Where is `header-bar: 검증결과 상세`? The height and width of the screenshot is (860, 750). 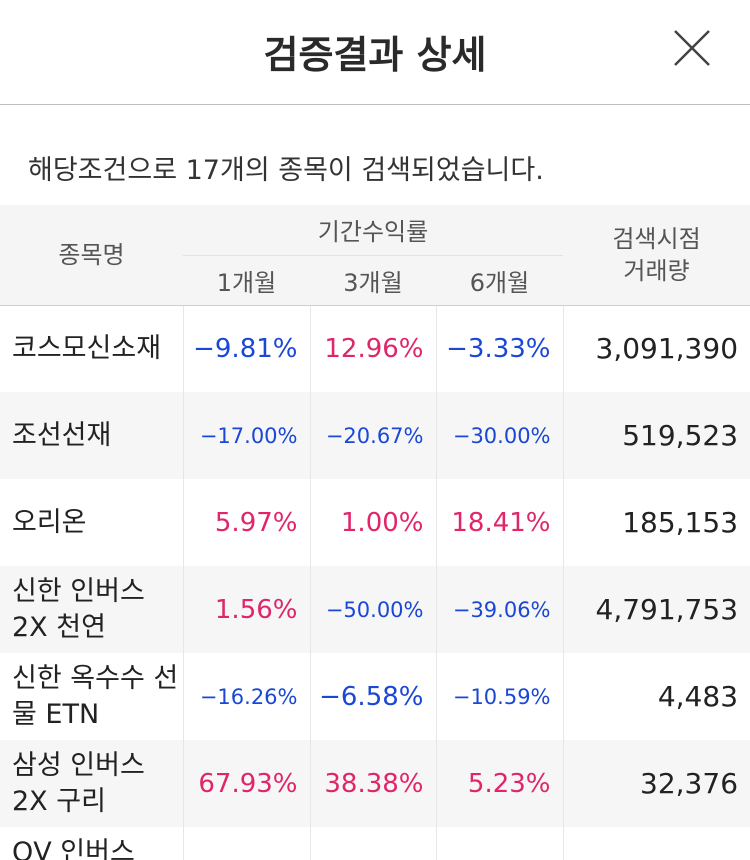 header-bar: 검증결과 상세 is located at coordinates (375, 52).